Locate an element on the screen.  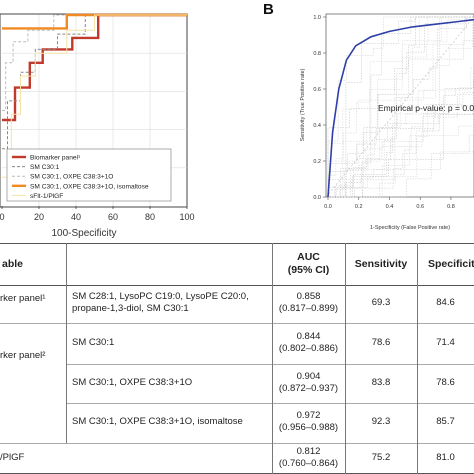
row-sensitivity: 83.8 is located at coordinates (381, 383).